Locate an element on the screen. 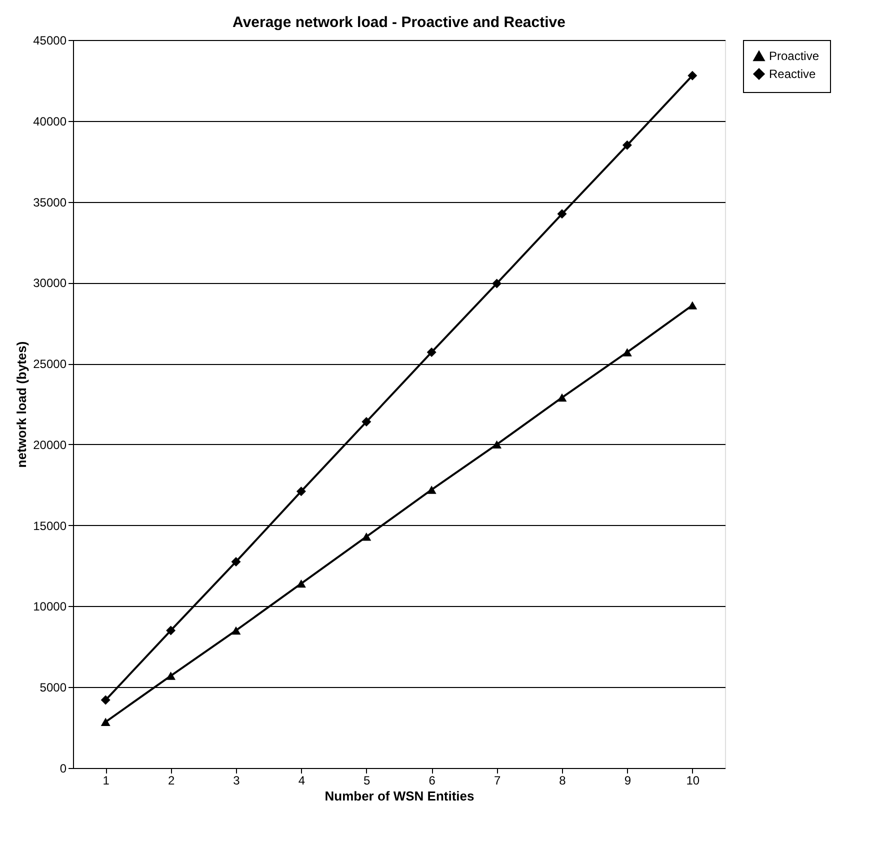 The image size is (876, 848). y-tick-label: 15000 is located at coordinates (50, 525).